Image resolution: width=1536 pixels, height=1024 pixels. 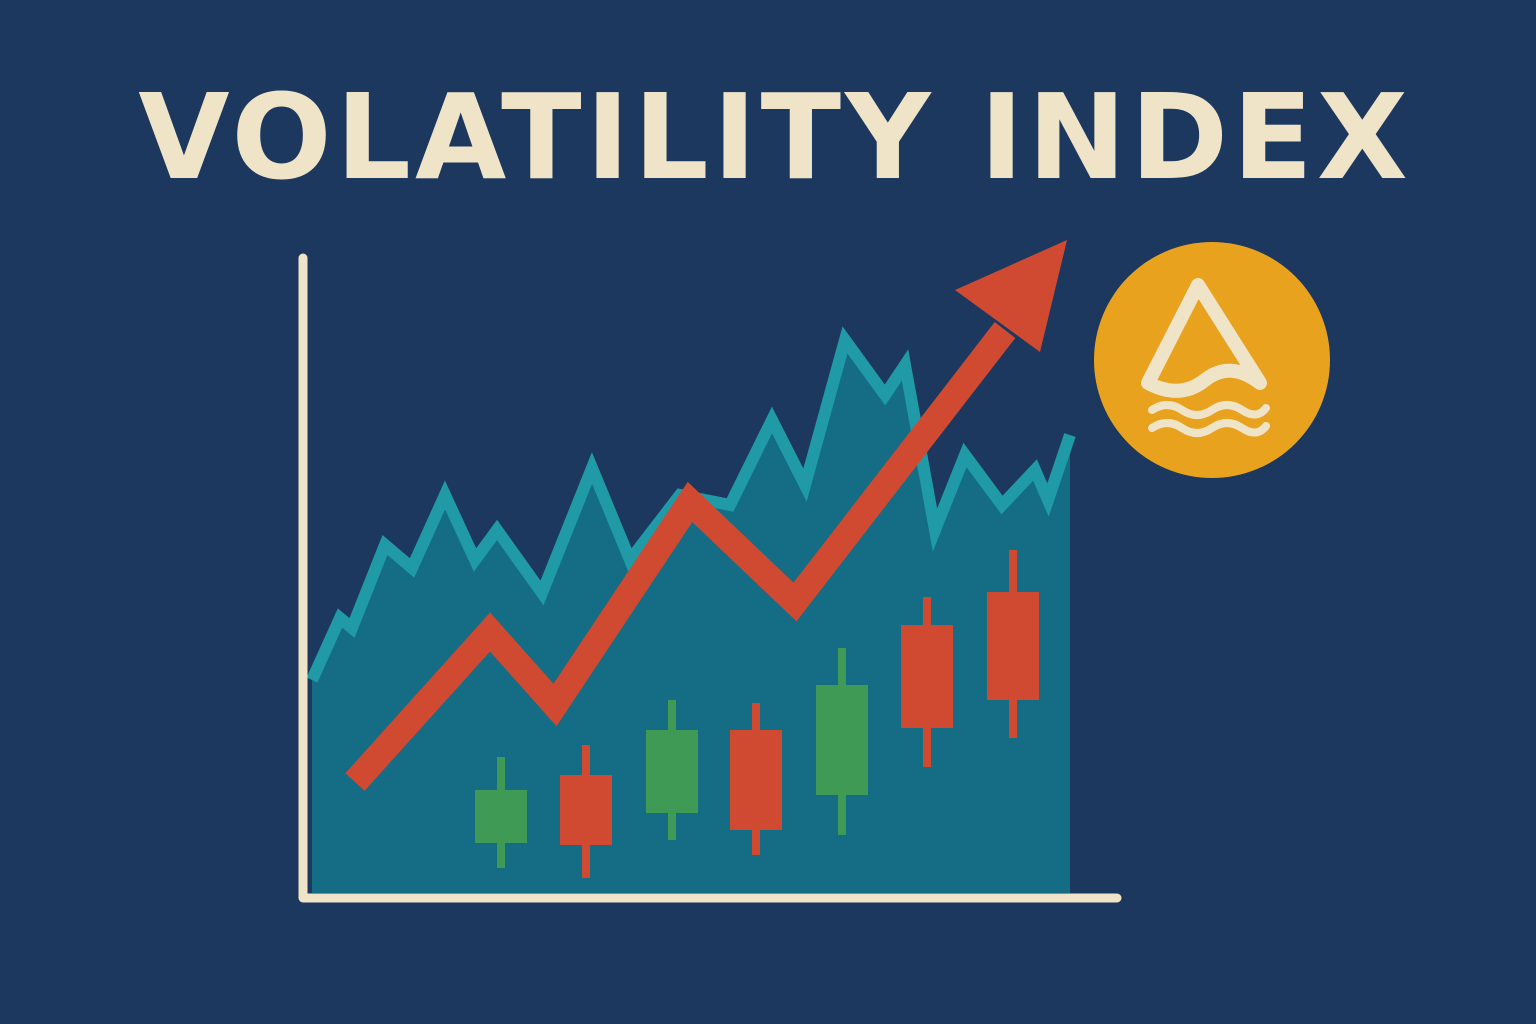 What do you see at coordinates (757, 714) in the screenshot?
I see `candles` at bounding box center [757, 714].